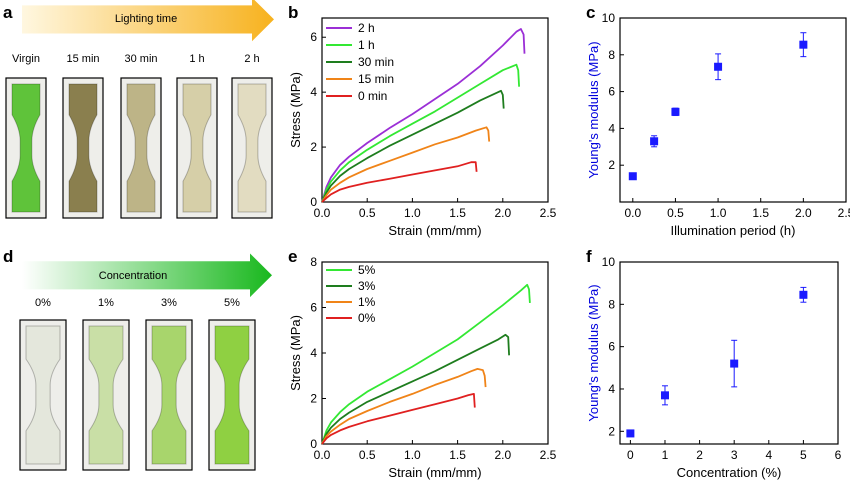 The width and height of the screenshot is (850, 480). I want to click on x-tick-label: 0, so click(630, 455).